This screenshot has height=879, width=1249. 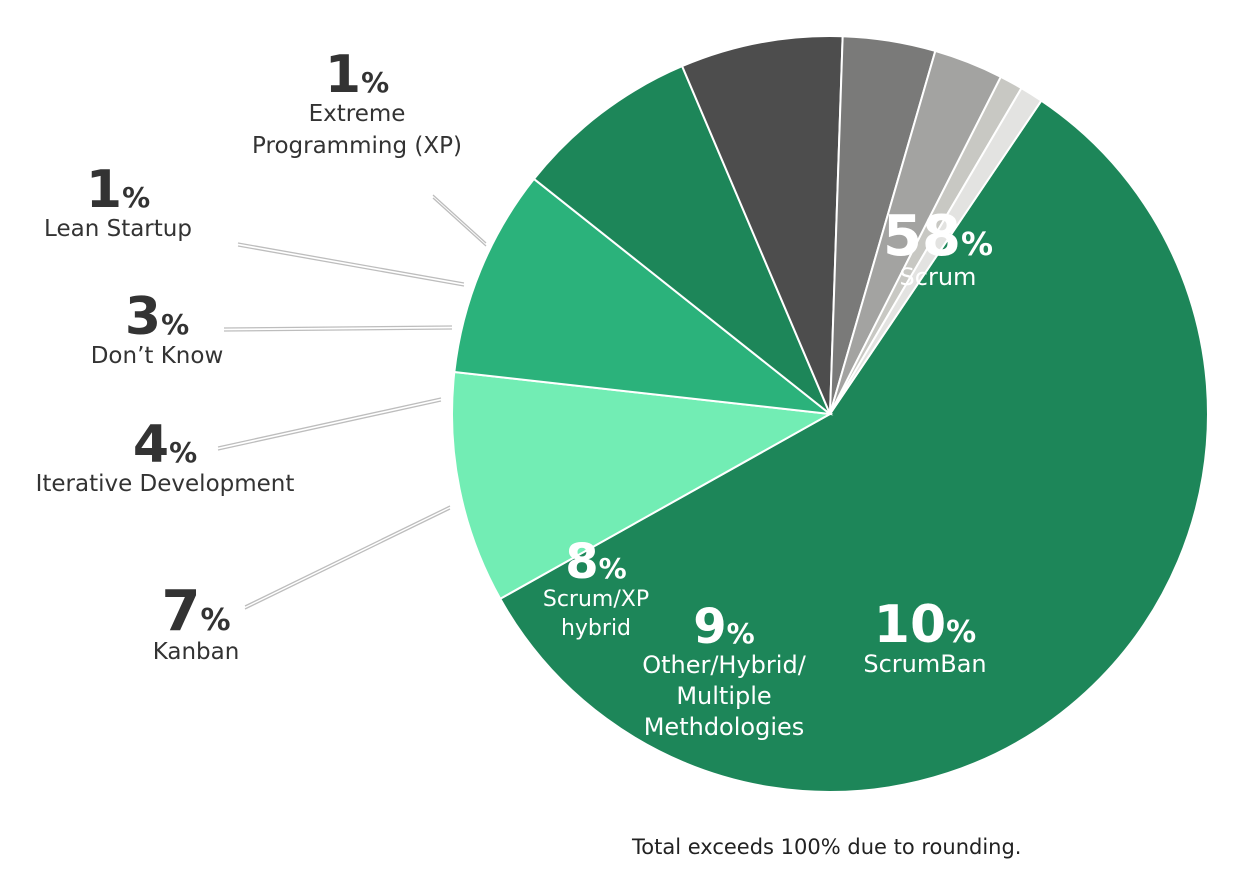 I want to click on slice-label-don-t-know: 3%Don’t Know, so click(x=157, y=328).